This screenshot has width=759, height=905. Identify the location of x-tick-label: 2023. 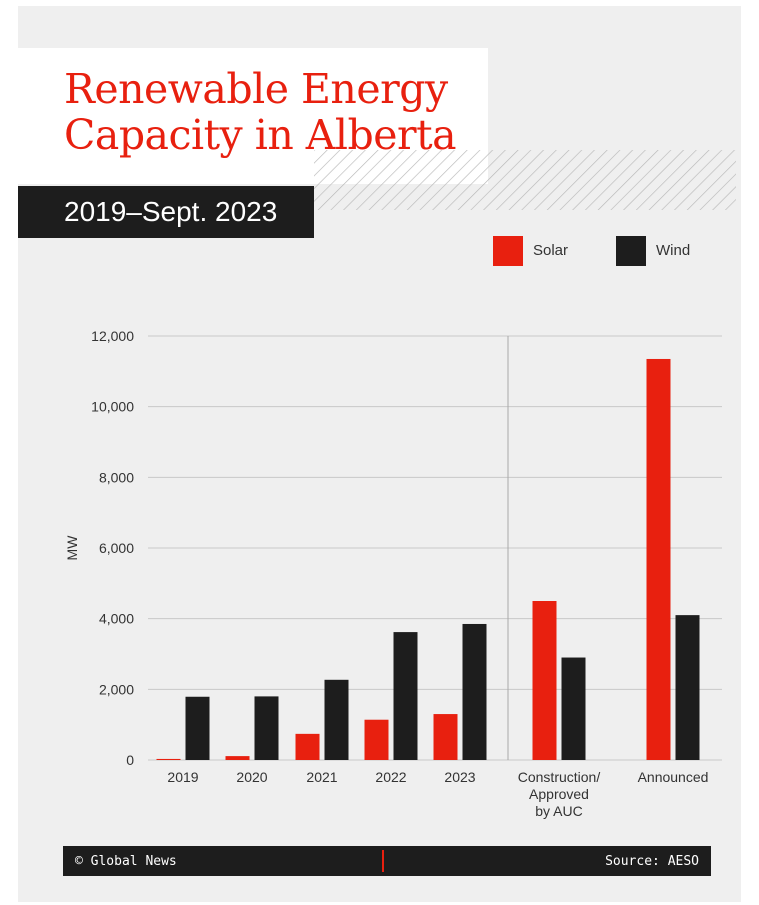
(459, 777).